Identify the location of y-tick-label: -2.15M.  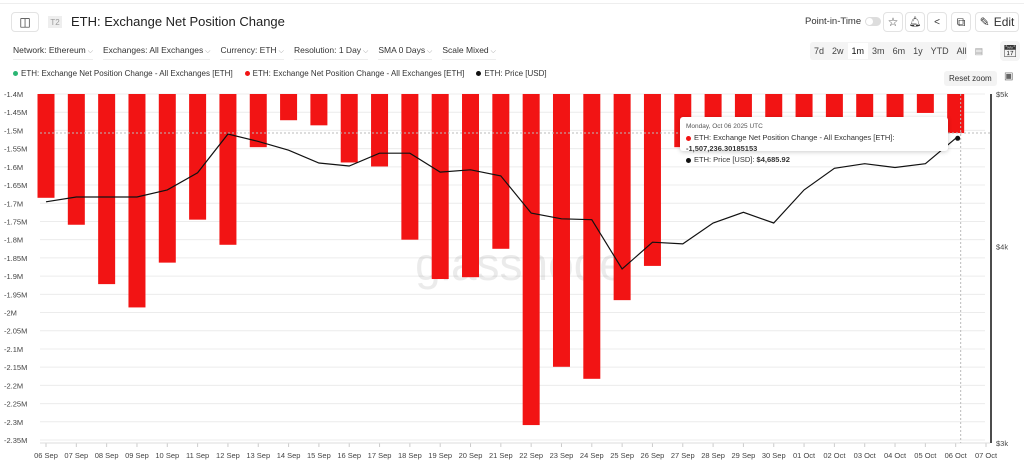
(15, 367).